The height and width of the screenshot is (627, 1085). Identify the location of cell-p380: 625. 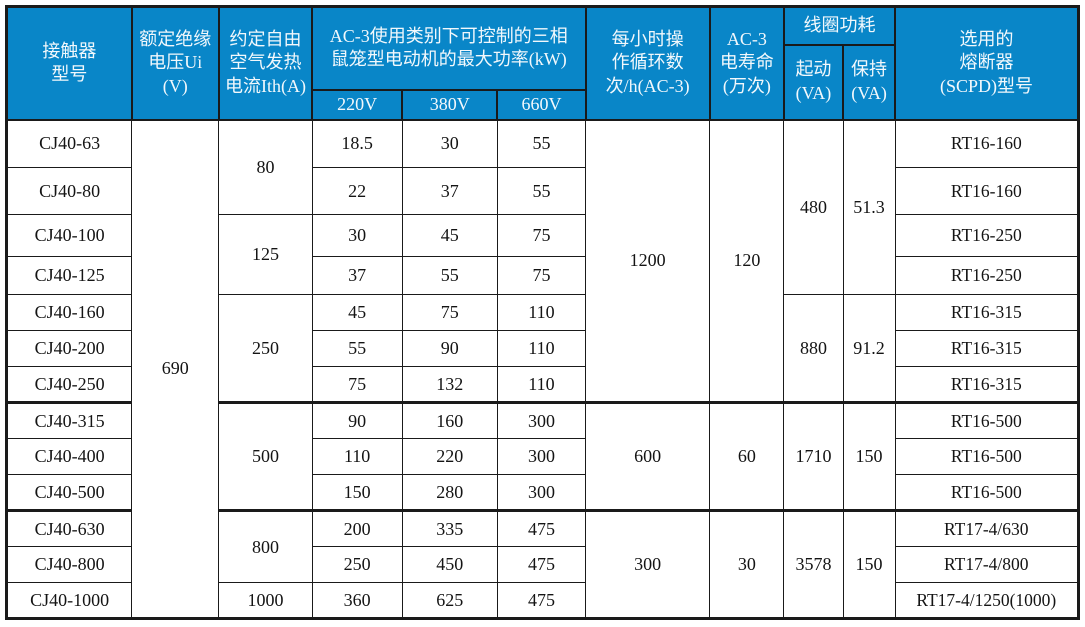
(449, 600).